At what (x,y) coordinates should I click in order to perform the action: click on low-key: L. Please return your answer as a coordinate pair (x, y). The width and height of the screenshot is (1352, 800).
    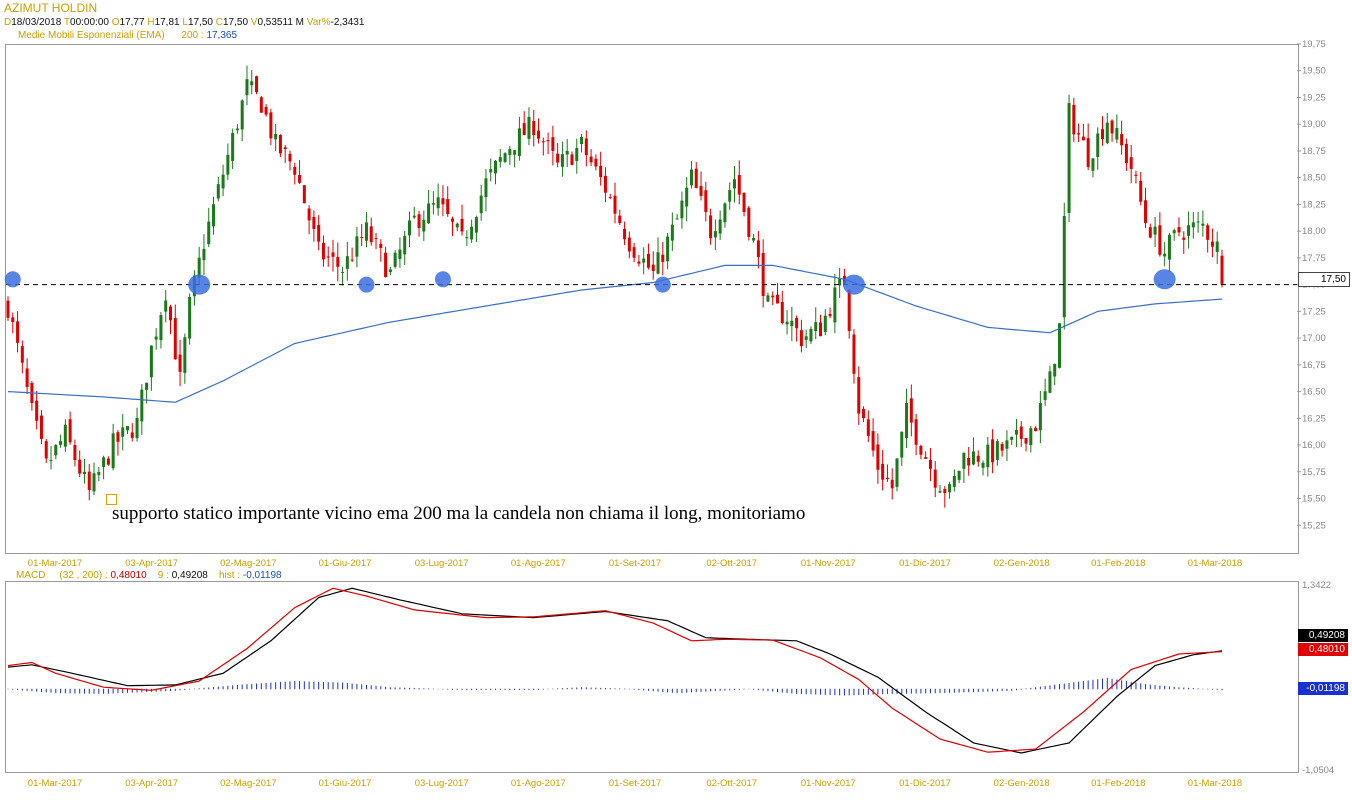
    Looking at the image, I should click on (185, 22).